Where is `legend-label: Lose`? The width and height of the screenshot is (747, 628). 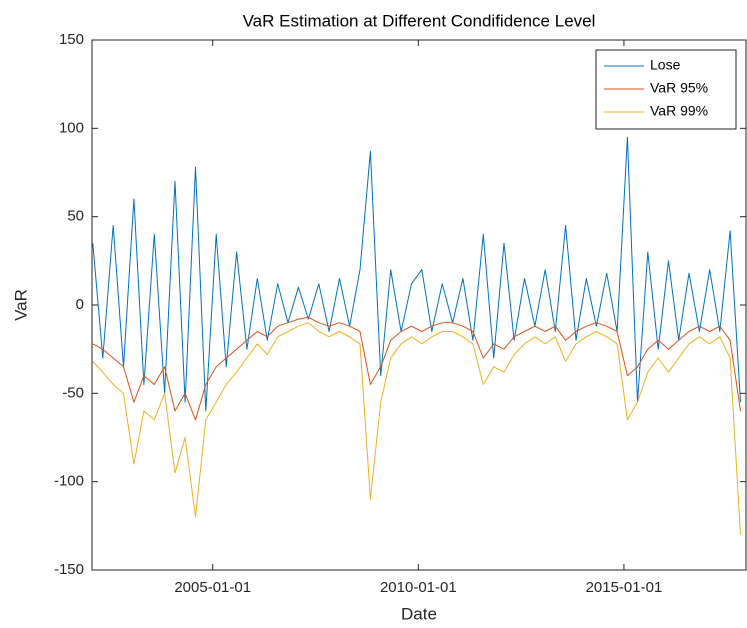
legend-label: Lose is located at coordinates (665, 65).